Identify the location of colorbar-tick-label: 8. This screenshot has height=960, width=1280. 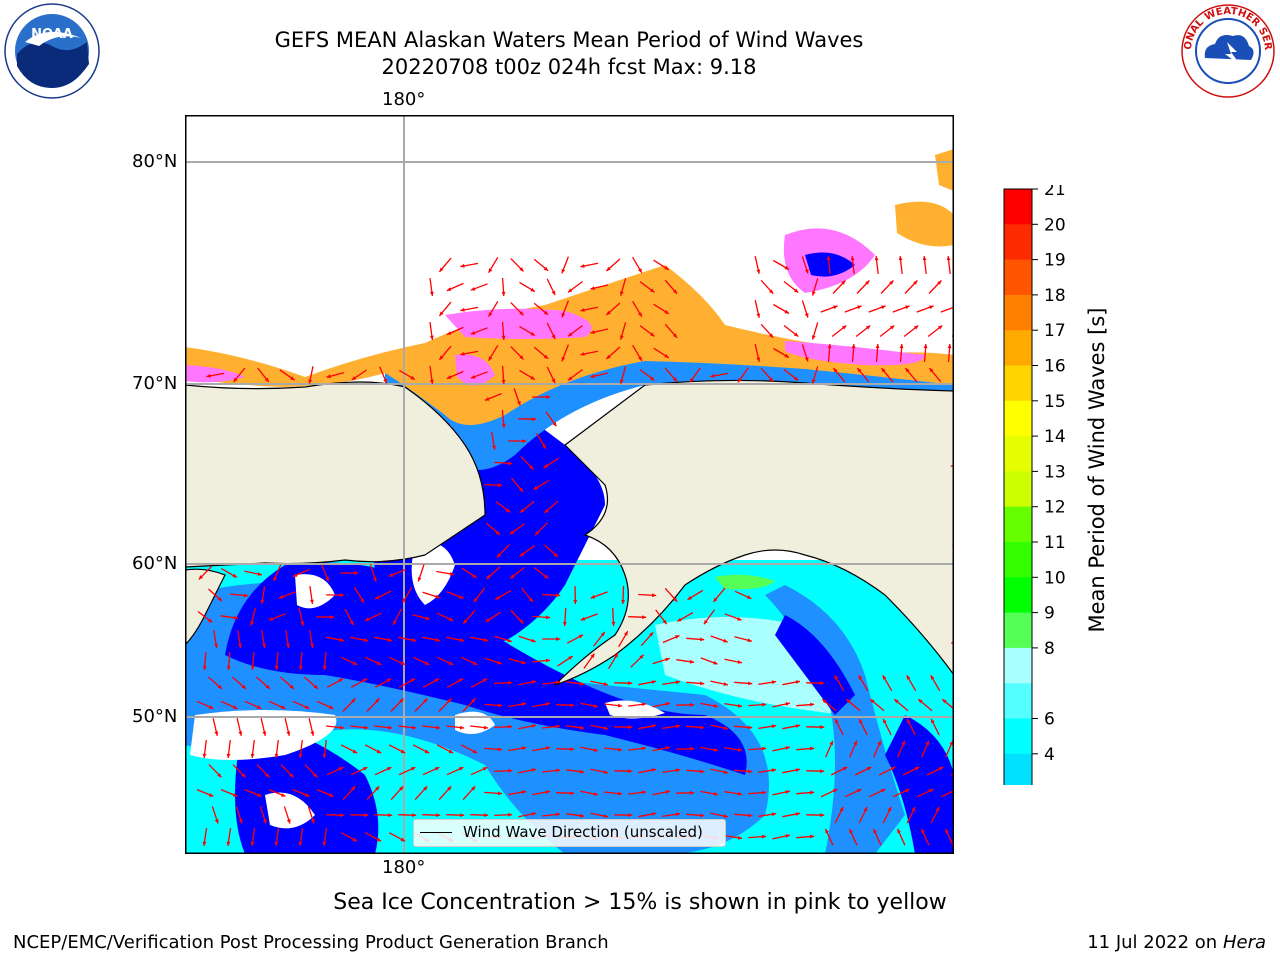
(1049, 649).